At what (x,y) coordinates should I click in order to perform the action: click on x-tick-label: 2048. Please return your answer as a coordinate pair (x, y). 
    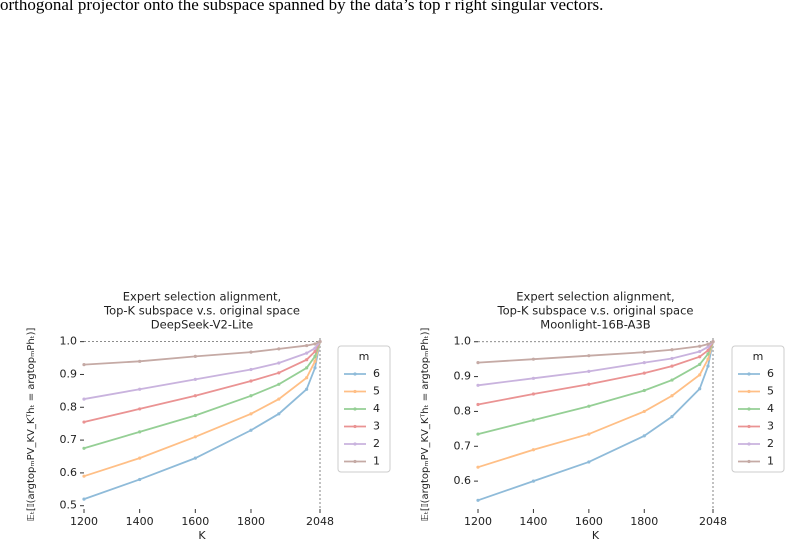
    Looking at the image, I should click on (713, 521).